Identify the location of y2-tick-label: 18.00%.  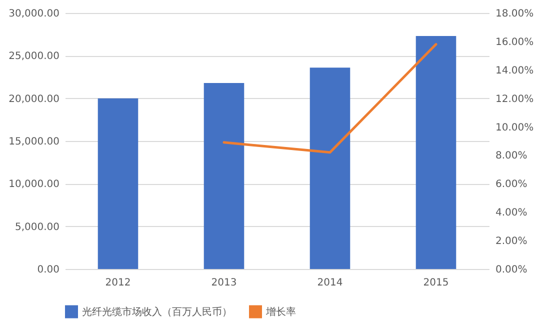
(515, 14).